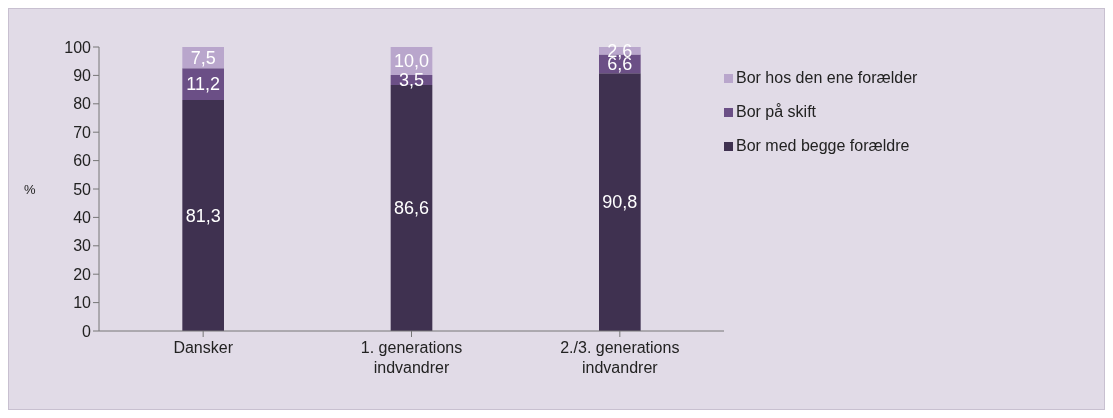 This screenshot has height=418, width=1113. Describe the element at coordinates (203, 57) in the screenshot. I see `data-label: 7,5` at that location.